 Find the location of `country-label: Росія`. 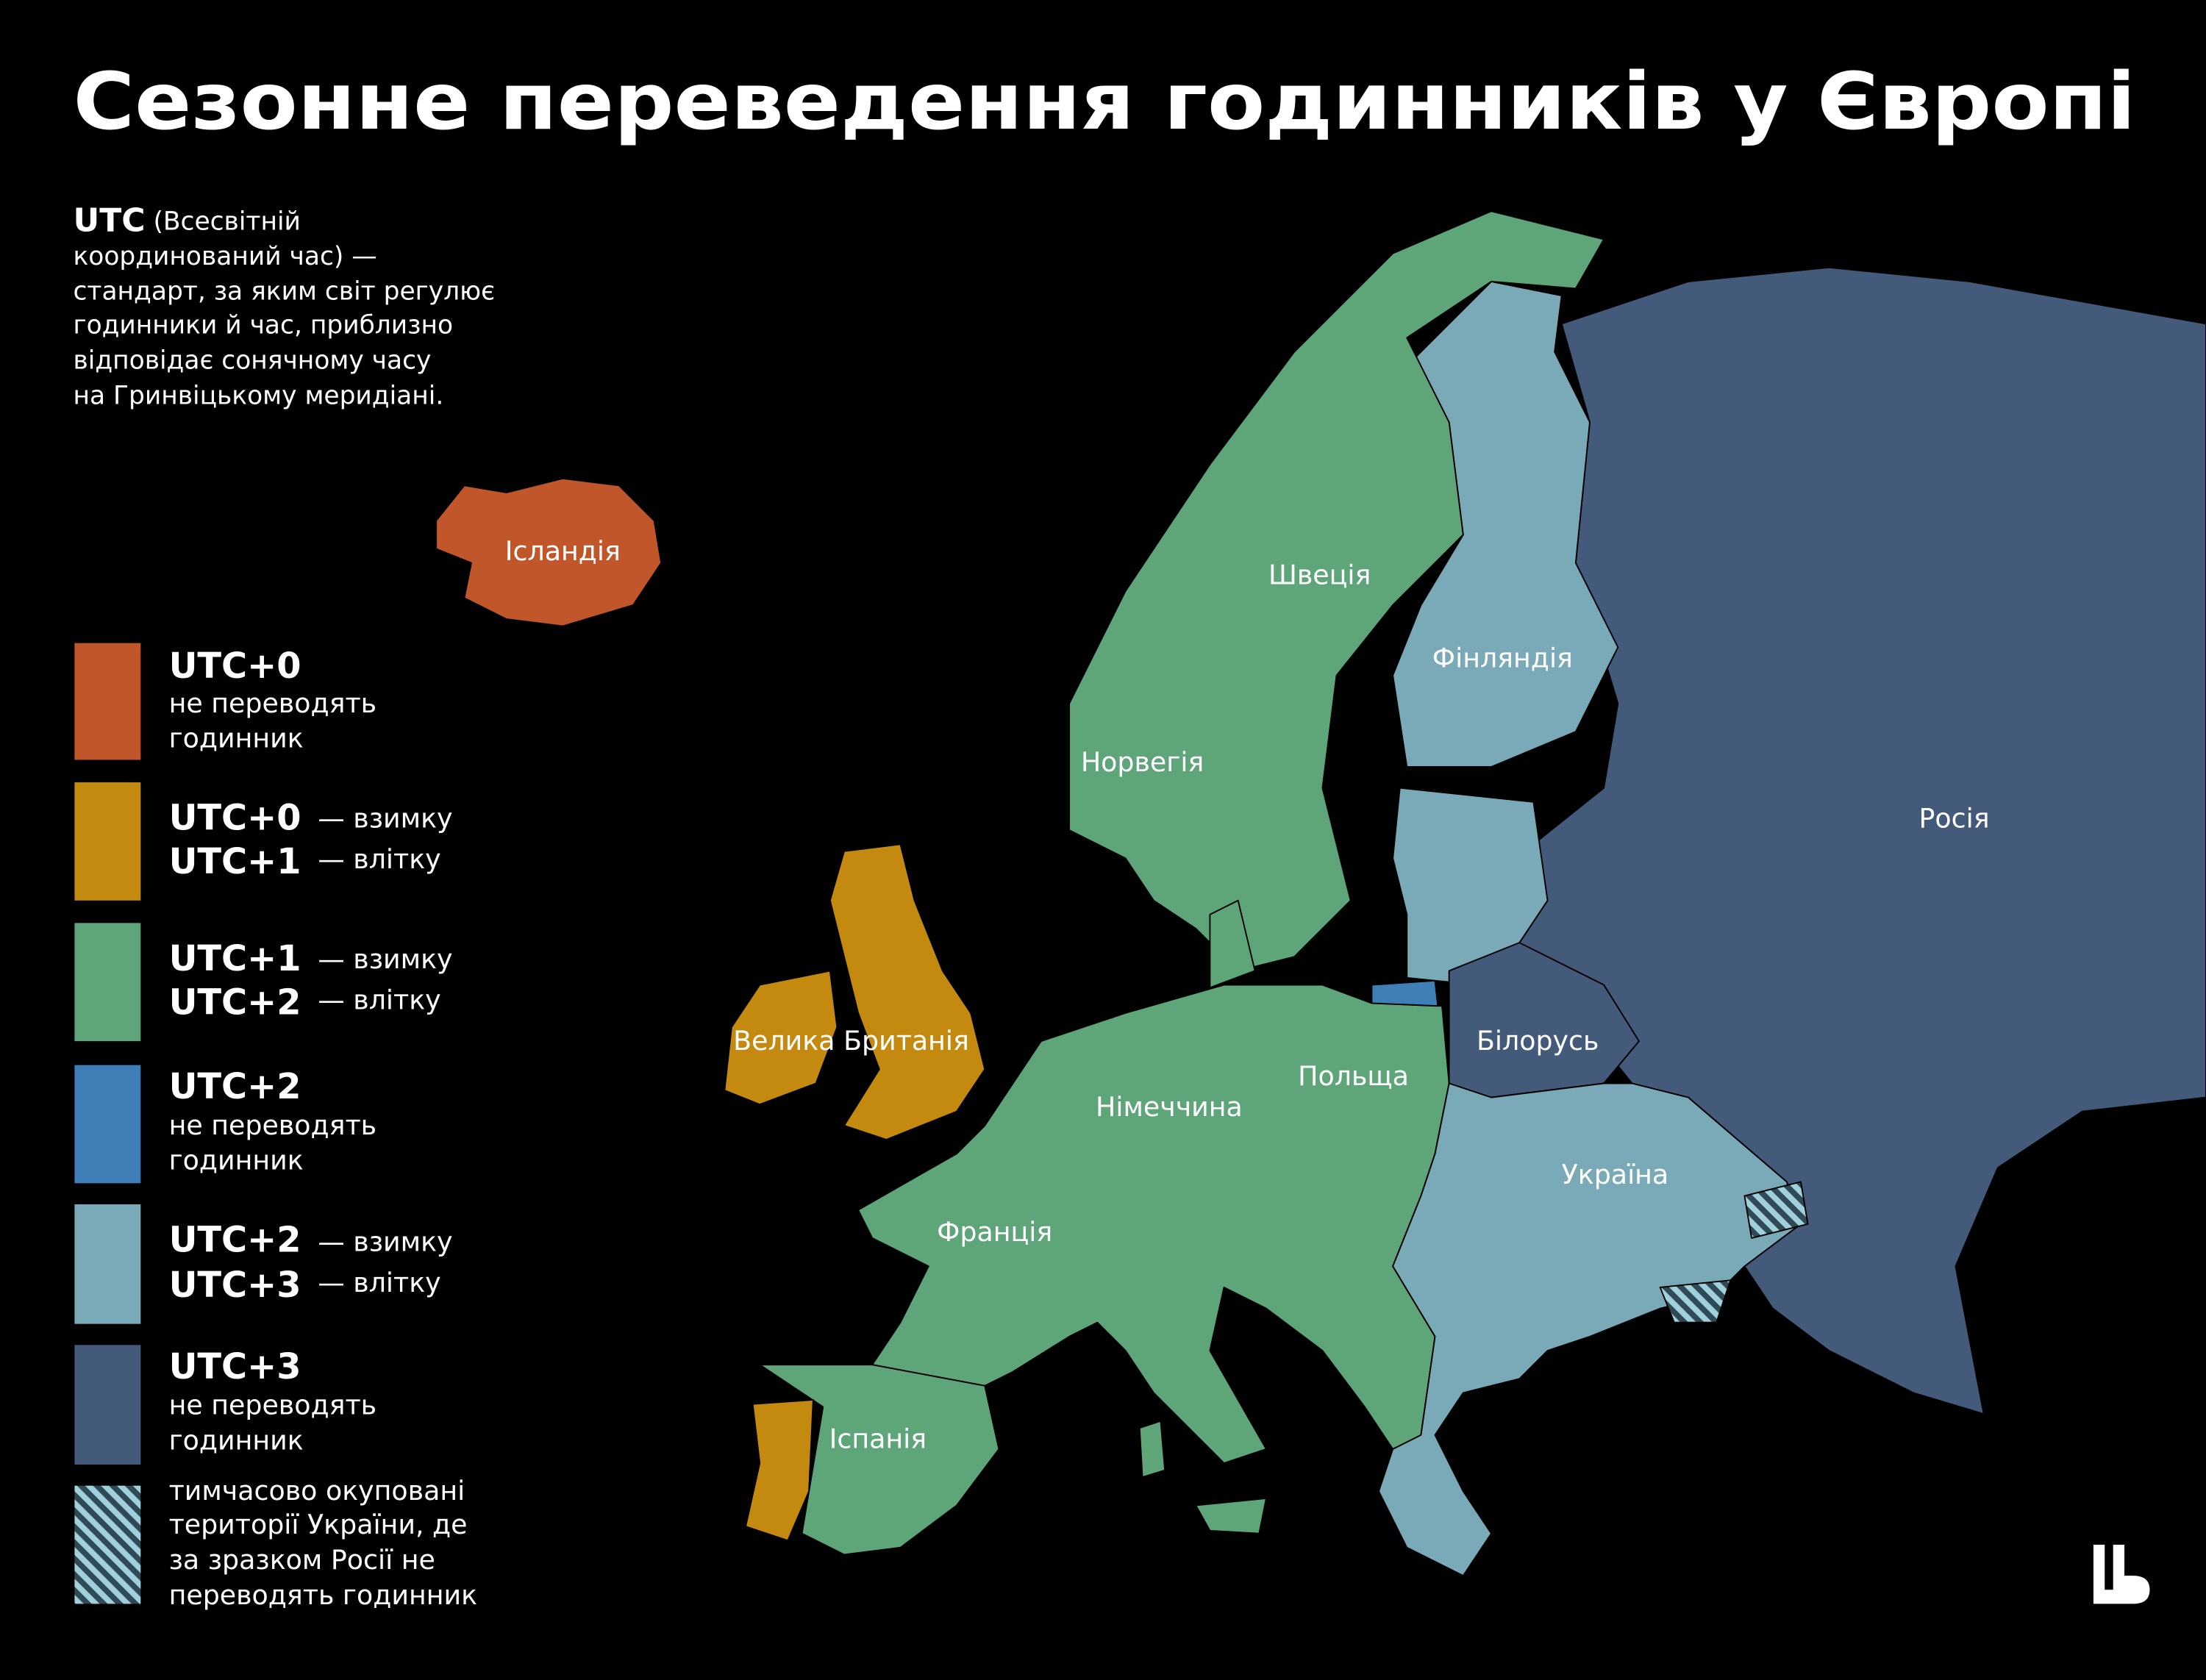

country-label: Росія is located at coordinates (1953, 819).